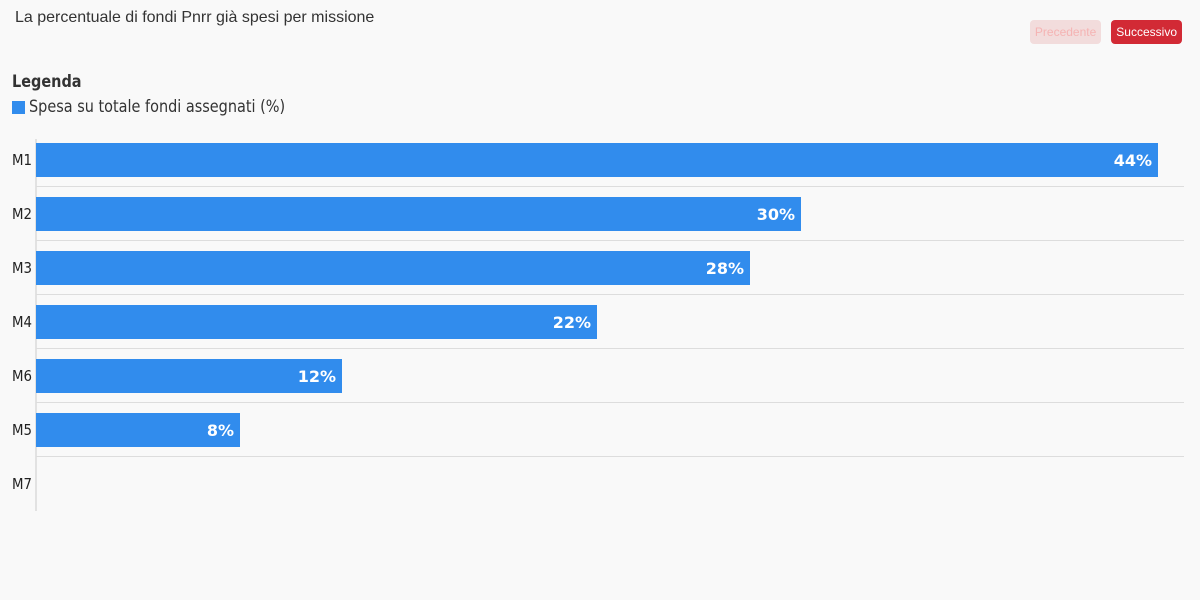 The height and width of the screenshot is (600, 1200). I want to click on category-label: M6, so click(22, 376).